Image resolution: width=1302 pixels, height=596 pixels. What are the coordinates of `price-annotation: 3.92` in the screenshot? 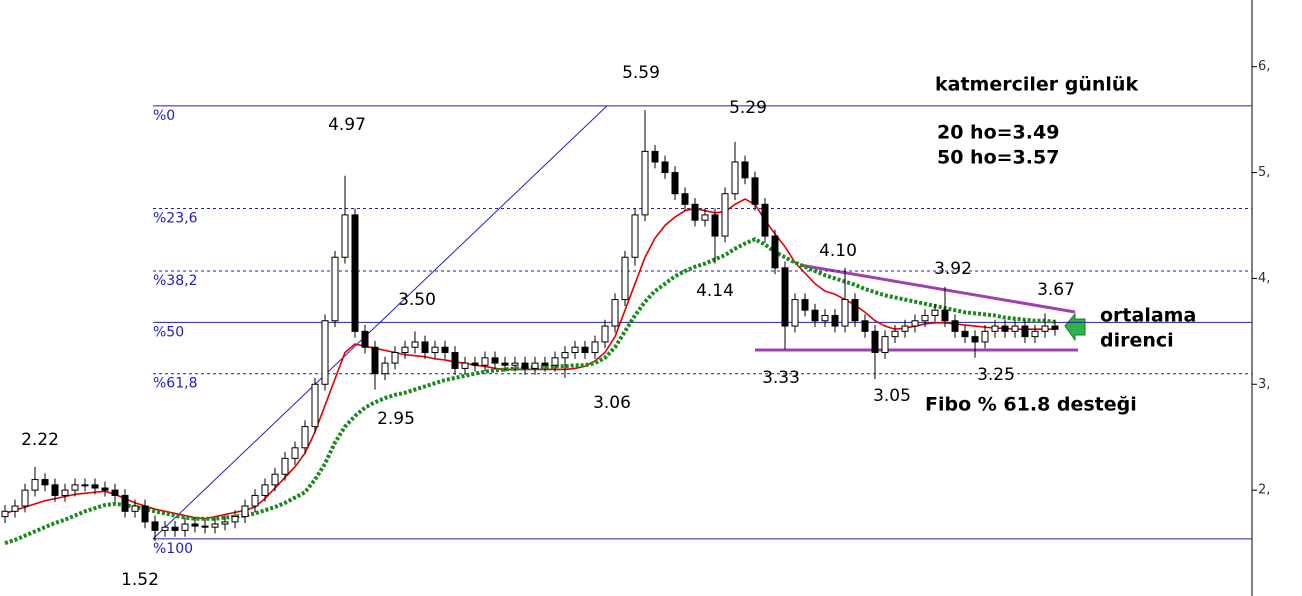 It's located at (953, 269).